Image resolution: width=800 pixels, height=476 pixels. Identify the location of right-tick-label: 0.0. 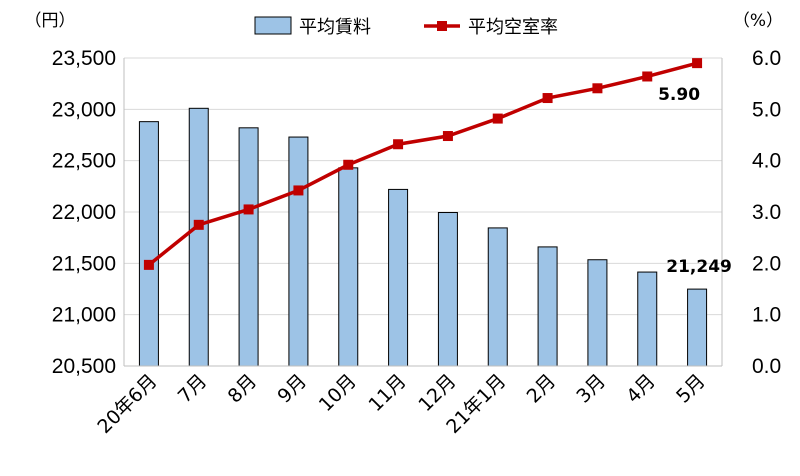
(766, 366).